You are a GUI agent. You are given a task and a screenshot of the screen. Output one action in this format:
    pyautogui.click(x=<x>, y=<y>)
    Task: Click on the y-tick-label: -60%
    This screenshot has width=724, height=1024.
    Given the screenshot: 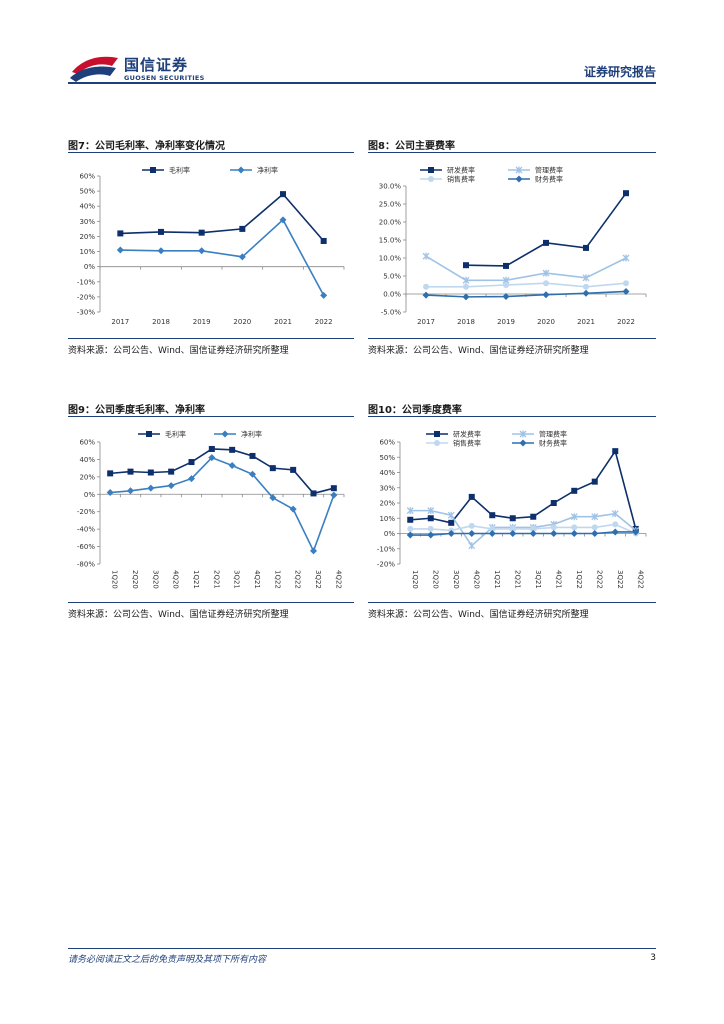 What is the action you would take?
    pyautogui.click(x=86, y=547)
    